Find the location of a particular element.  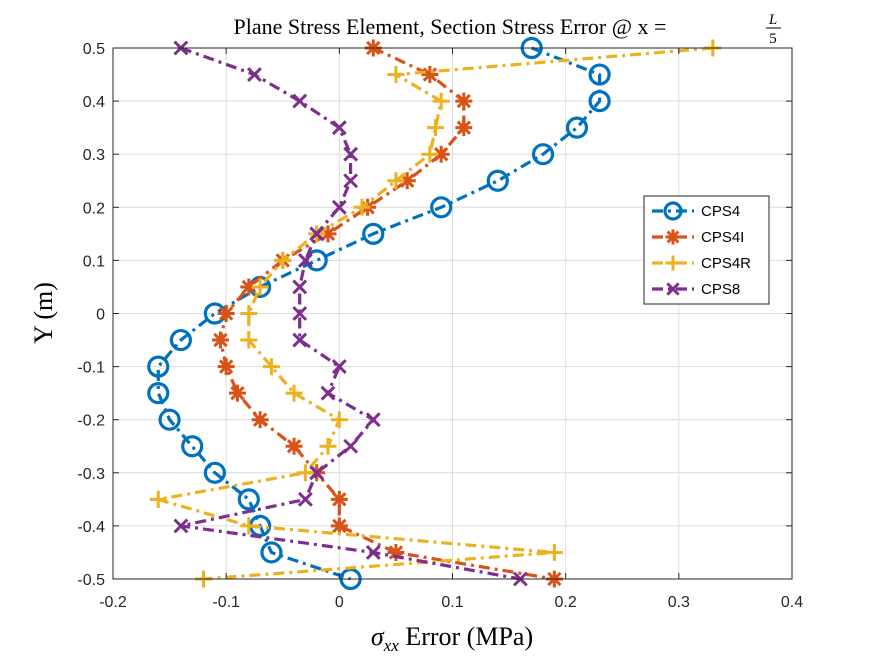

title-fraction: L 5 is located at coordinates (773, 29).